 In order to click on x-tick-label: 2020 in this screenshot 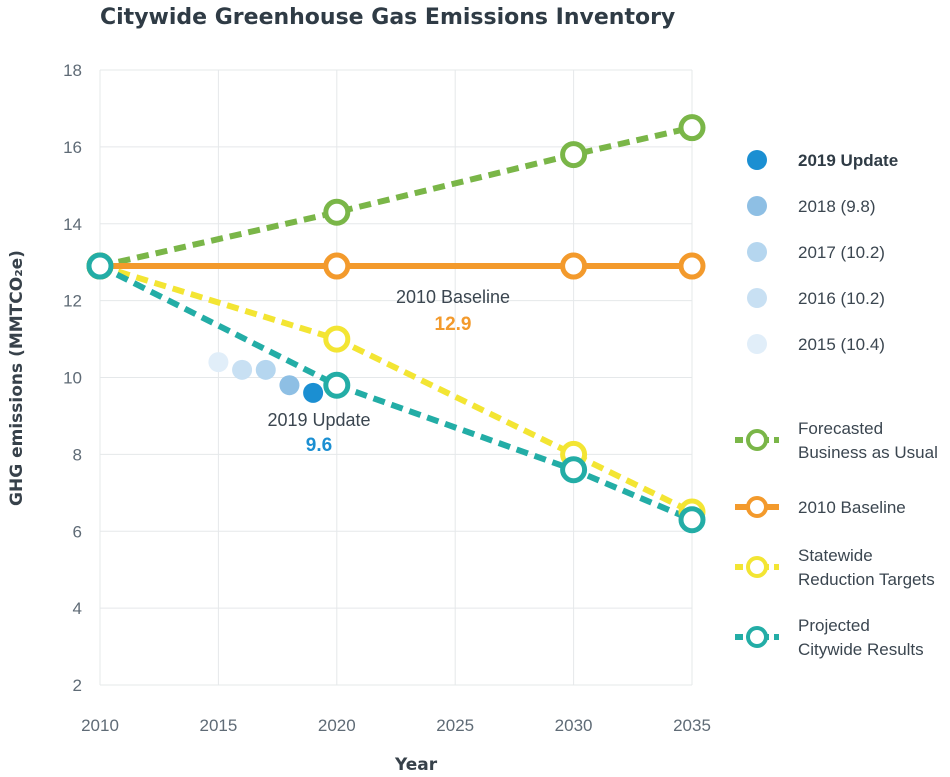, I will do `click(337, 725)`.